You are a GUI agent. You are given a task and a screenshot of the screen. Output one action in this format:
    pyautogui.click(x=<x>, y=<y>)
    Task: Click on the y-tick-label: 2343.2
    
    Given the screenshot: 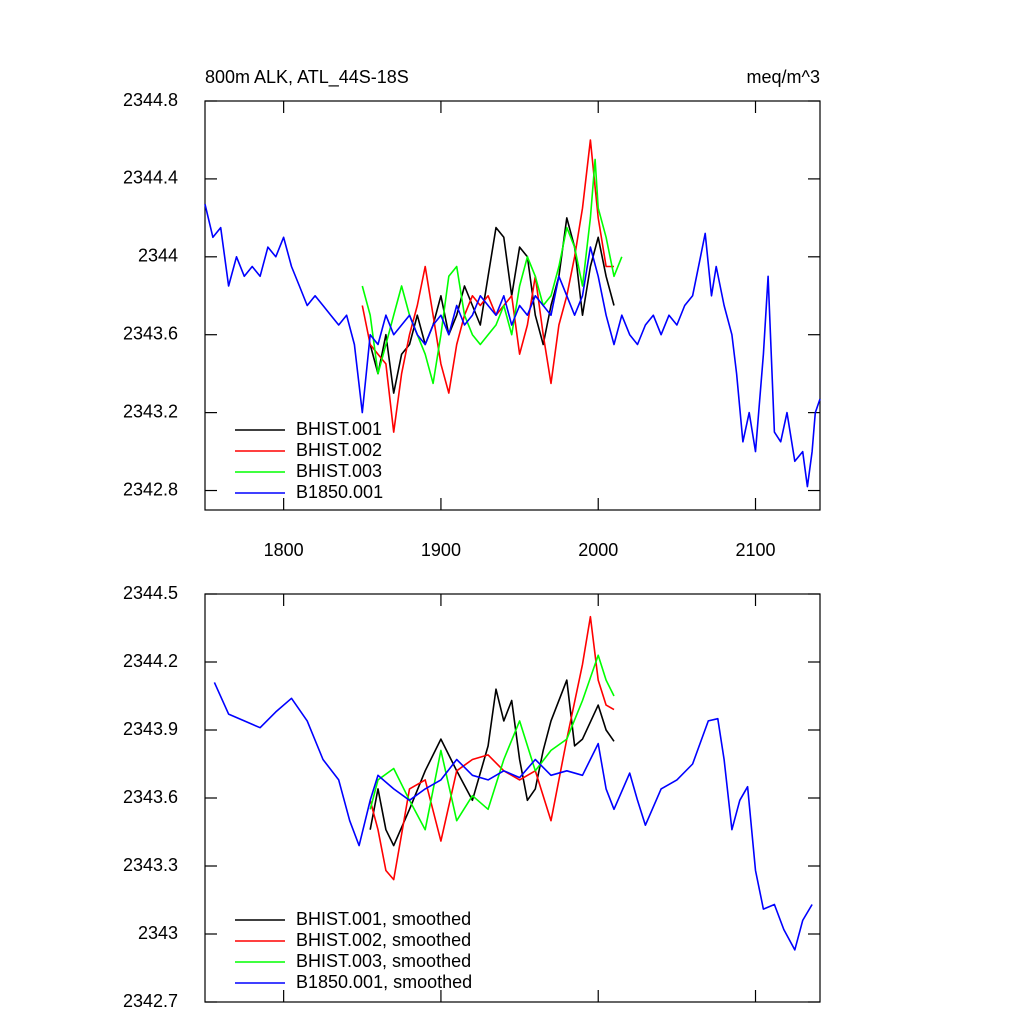 What is the action you would take?
    pyautogui.click(x=150, y=411)
    